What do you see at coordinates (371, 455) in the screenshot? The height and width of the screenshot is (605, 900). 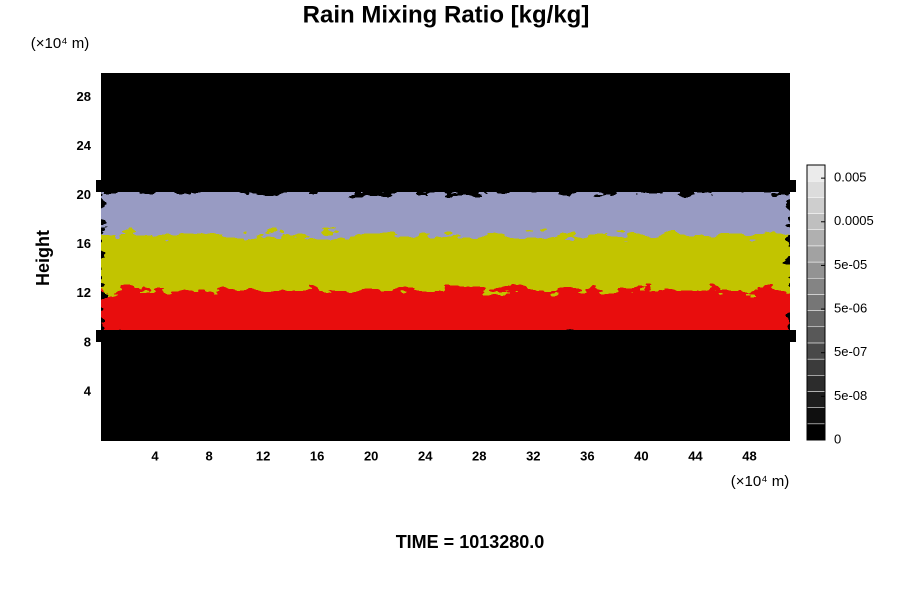 I see `x-tick-label: 20` at bounding box center [371, 455].